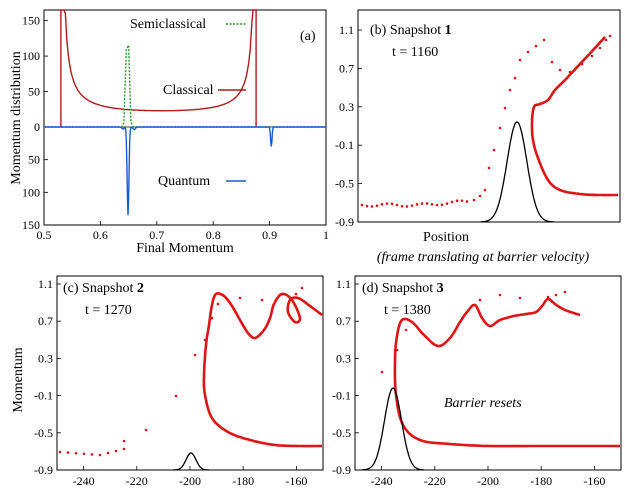 Image resolution: width=625 pixels, height=502 pixels. I want to click on panel-a-ytick-label: 0, so click(37, 127).